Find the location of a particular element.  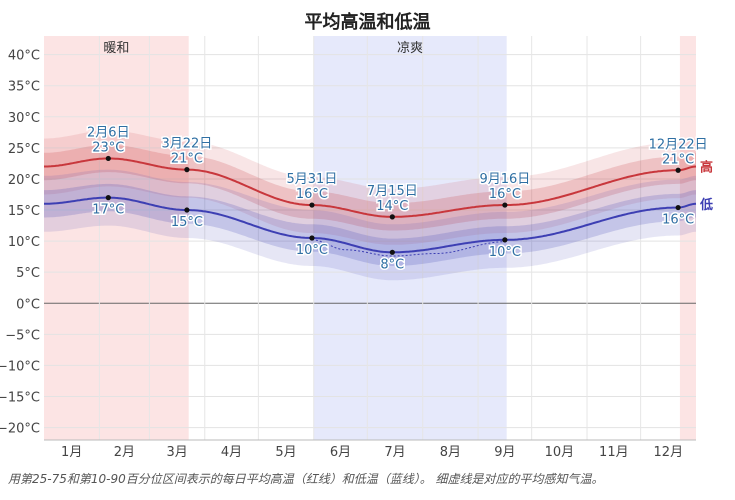

y-tick-label-12: −20°C is located at coordinates (20, 429).